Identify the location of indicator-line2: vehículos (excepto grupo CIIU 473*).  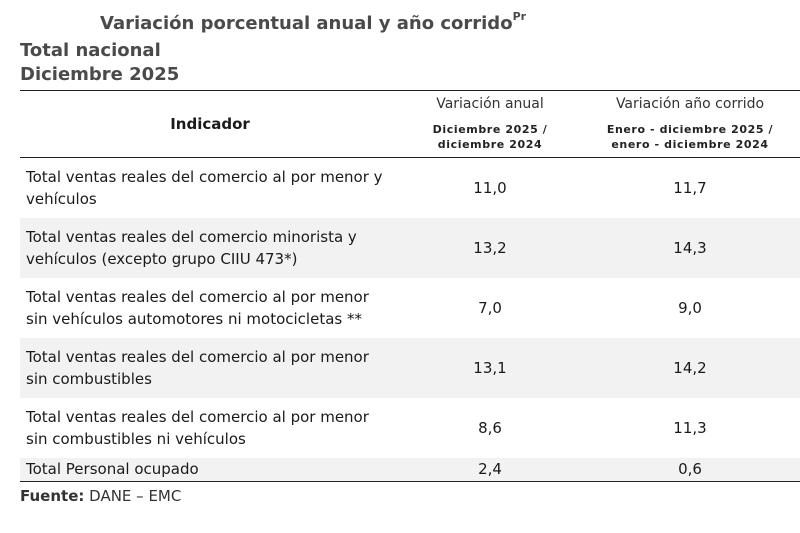
(162, 258).